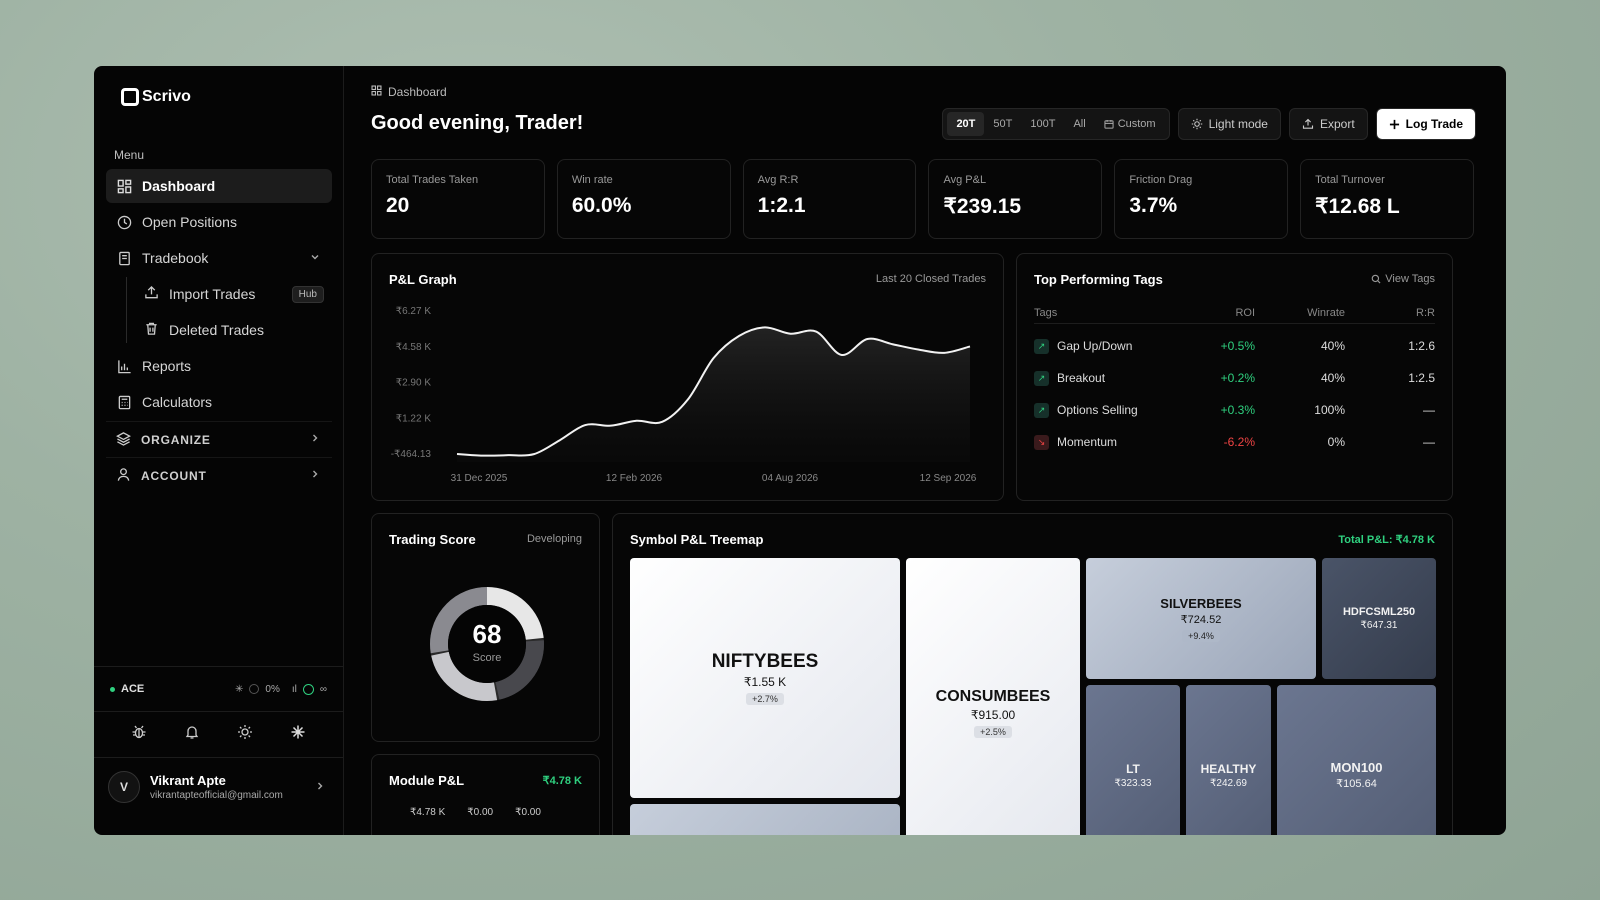 The image size is (1600, 900). I want to click on pl-area, so click(713, 394).